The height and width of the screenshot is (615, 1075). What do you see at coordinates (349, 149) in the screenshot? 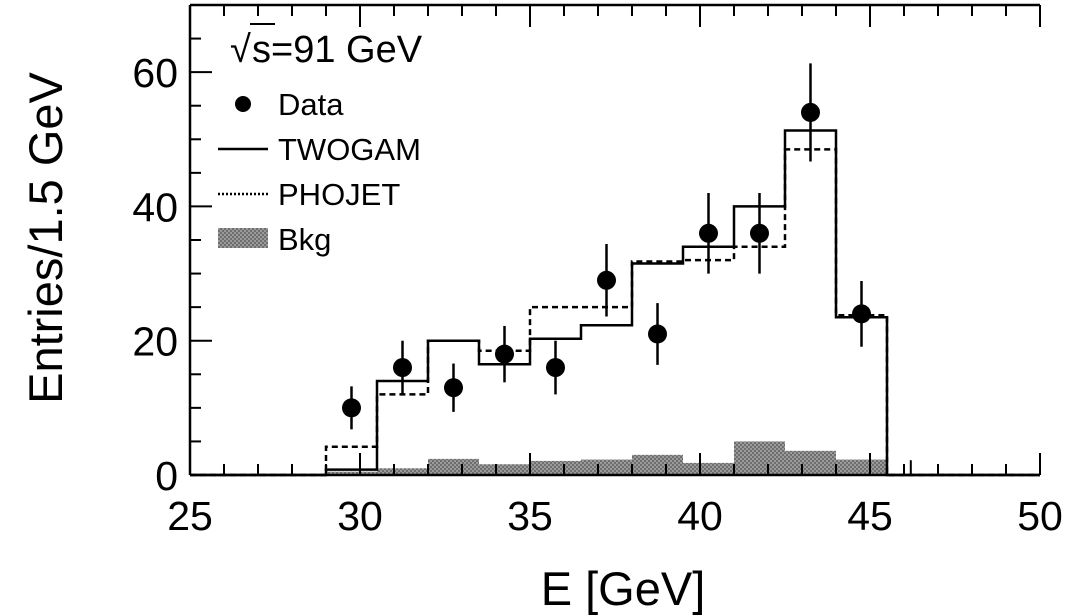
I see `legend-label: TWOGAM` at bounding box center [349, 149].